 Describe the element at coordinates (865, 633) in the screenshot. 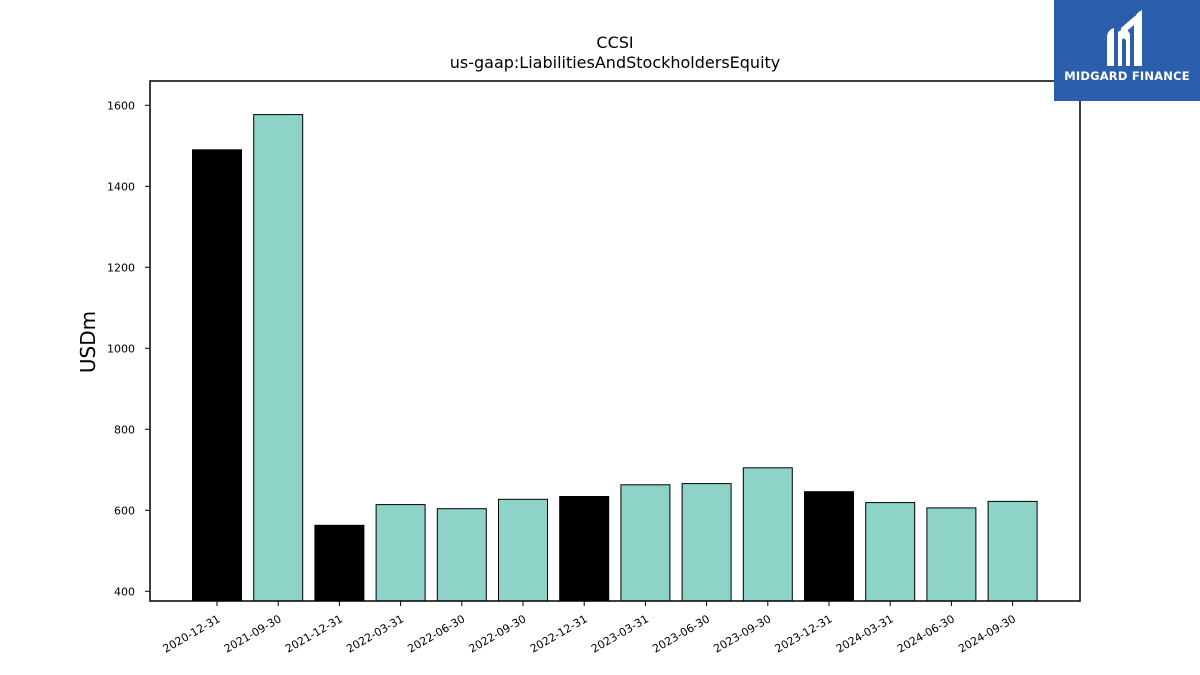

I see `x-tick-label: 2024-03-31` at that location.